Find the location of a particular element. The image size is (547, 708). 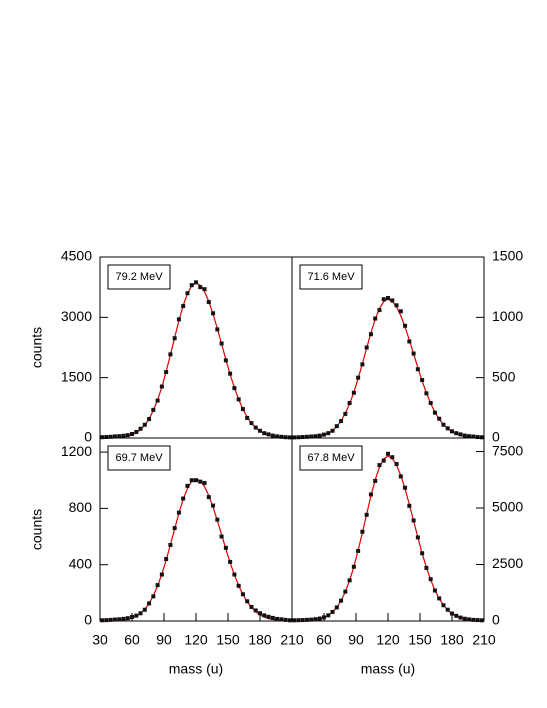

y-axis-label: counts is located at coordinates (37, 529).